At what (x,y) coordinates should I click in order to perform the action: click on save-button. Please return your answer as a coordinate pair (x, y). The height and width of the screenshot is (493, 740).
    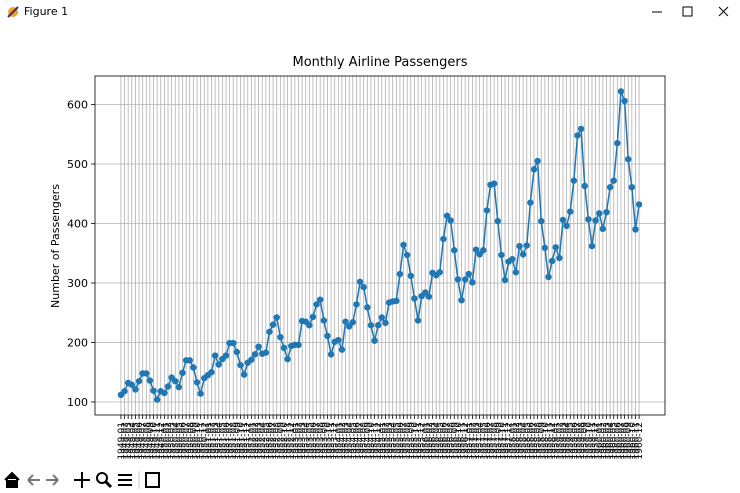
    Looking at the image, I should click on (152, 480).